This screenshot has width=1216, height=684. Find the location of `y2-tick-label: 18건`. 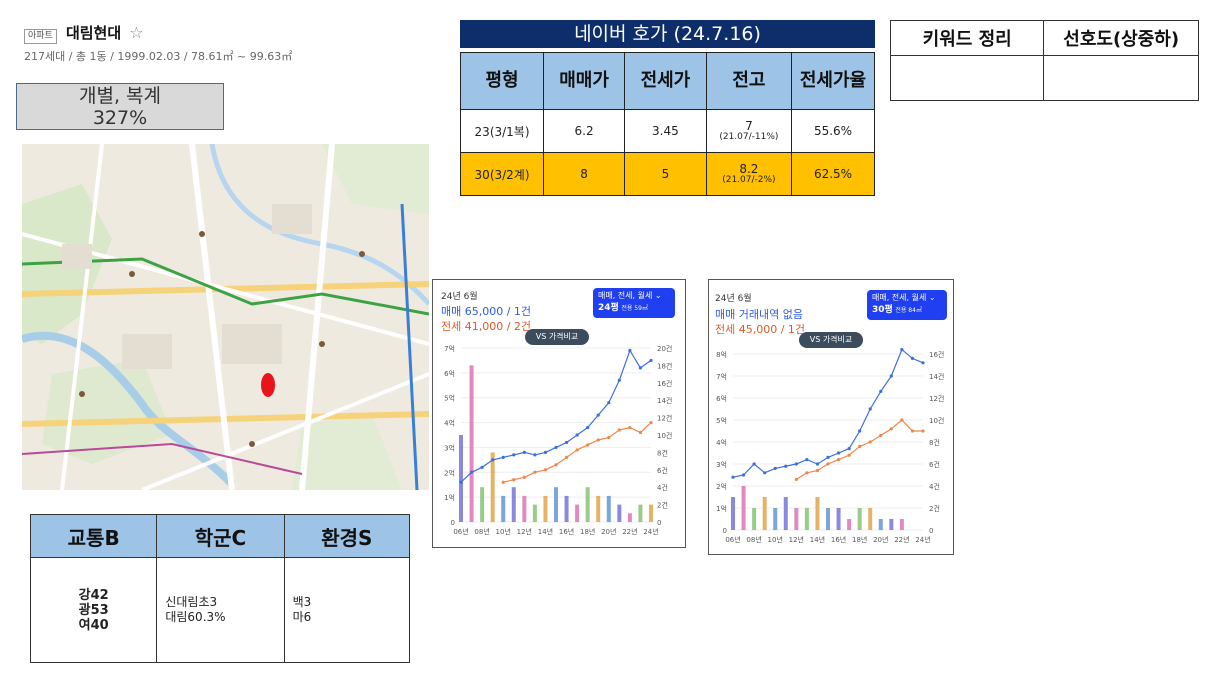

y2-tick-label: 18건 is located at coordinates (664, 365).